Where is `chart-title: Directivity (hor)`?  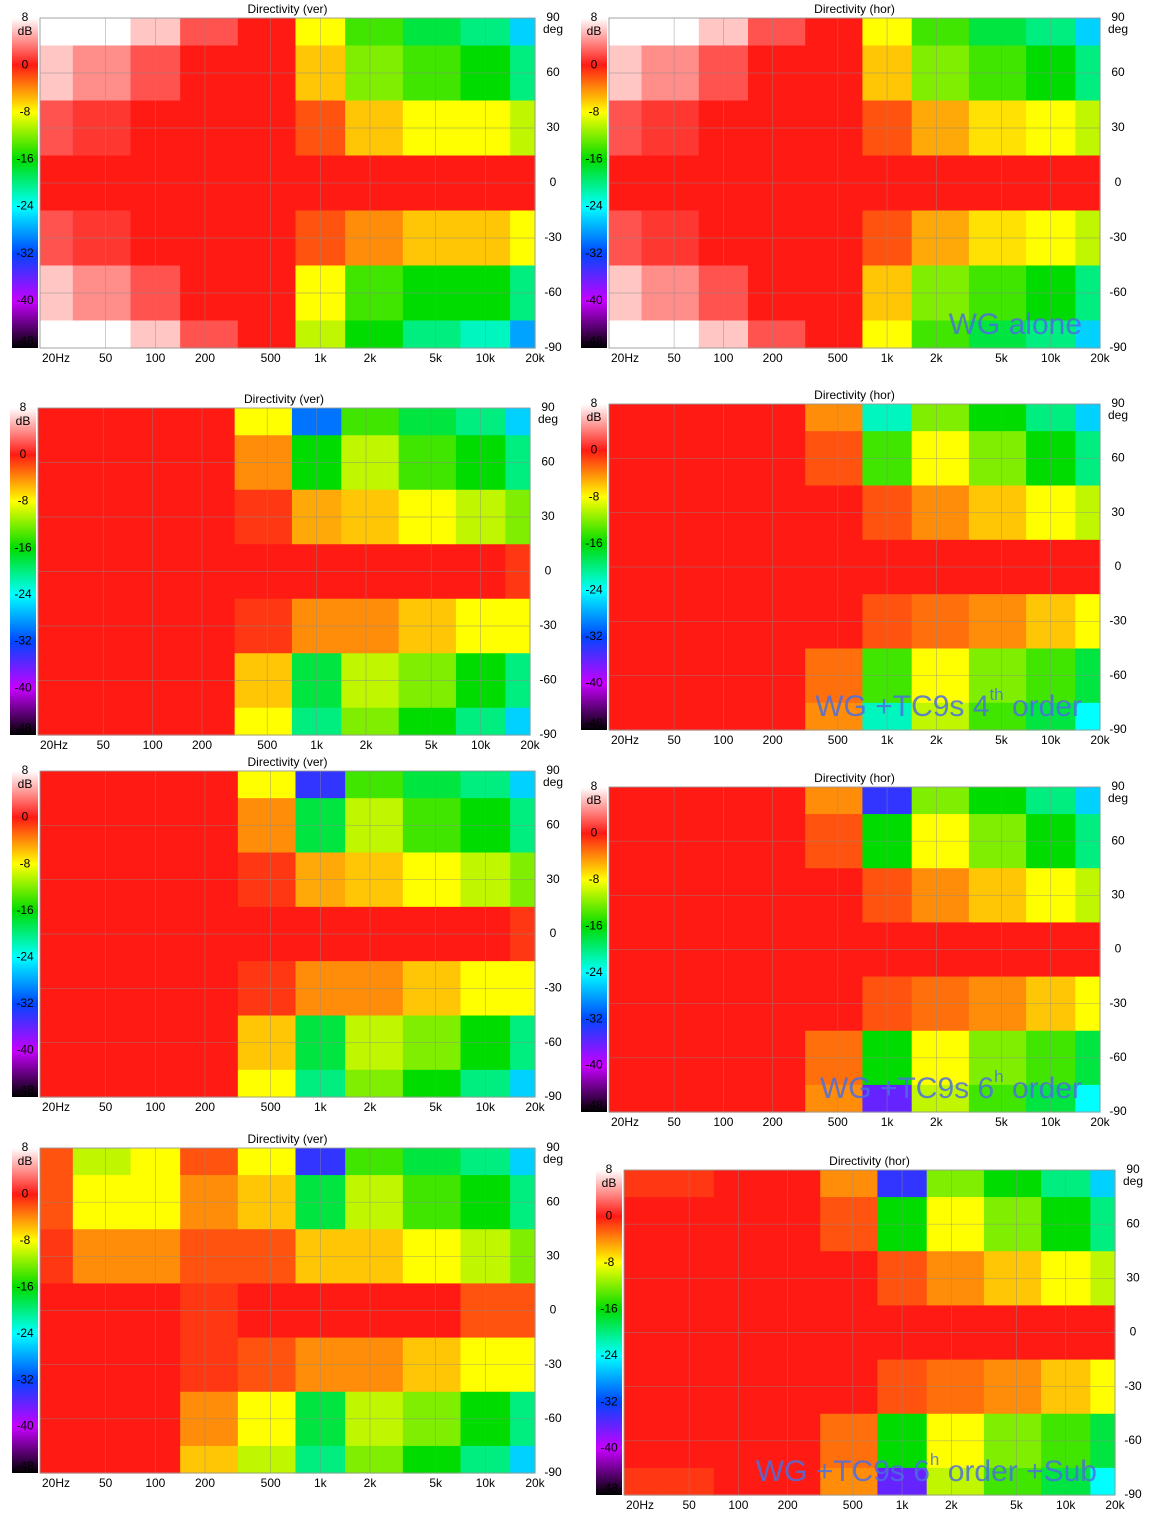 chart-title: Directivity (hor) is located at coordinates (854, 9).